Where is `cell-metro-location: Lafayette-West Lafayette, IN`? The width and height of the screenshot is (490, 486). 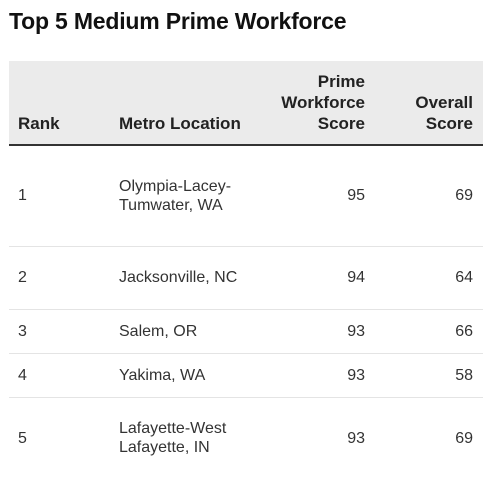
cell-metro-location: Lafayette-West Lafayette, IN is located at coordinates (173, 438).